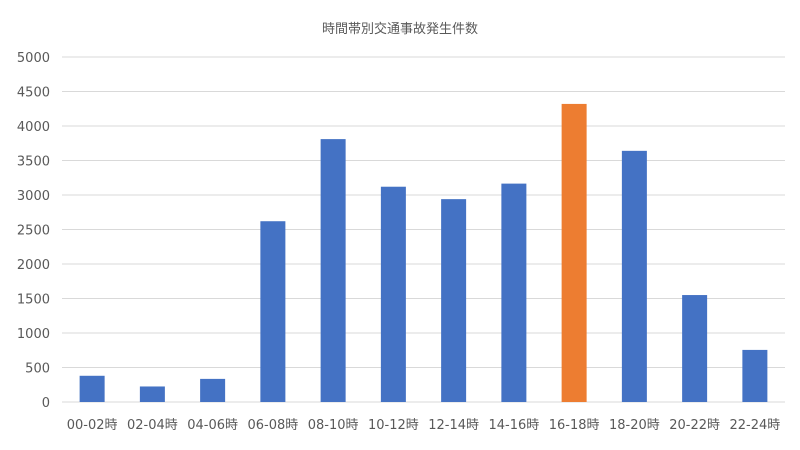 This screenshot has width=800, height=450. What do you see at coordinates (754, 425) in the screenshot?
I see `x-tick-label: 22-24時` at bounding box center [754, 425].